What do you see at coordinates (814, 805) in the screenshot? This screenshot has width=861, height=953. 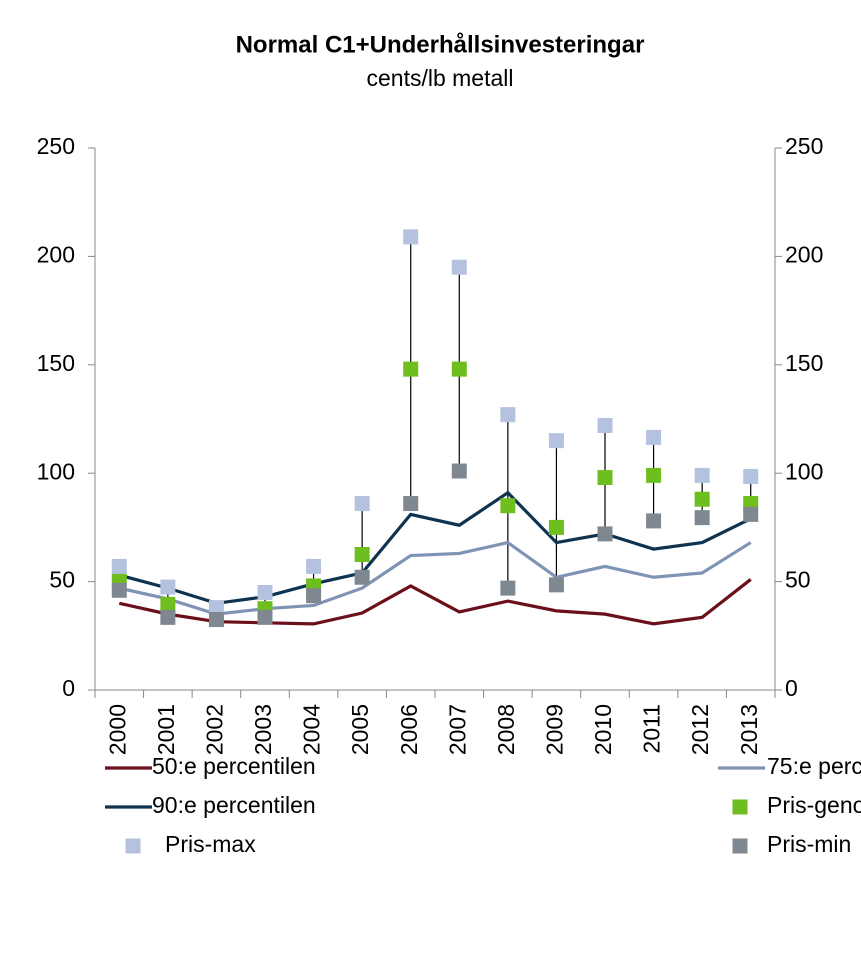 I see `legend-label: Pris-genomsnitt` at bounding box center [814, 805].